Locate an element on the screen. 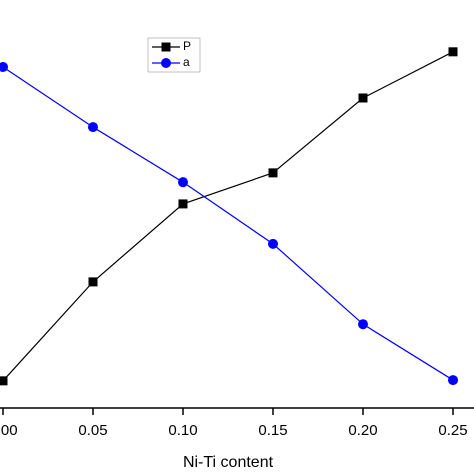  x-tick-label: 0.15 is located at coordinates (272, 430).